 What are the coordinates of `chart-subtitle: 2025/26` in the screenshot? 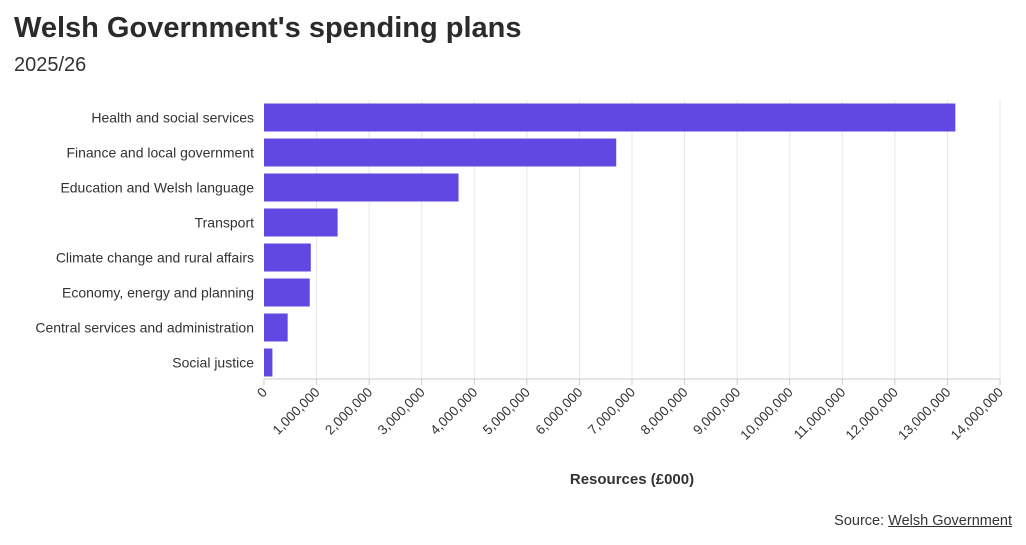 It's located at (50, 65).